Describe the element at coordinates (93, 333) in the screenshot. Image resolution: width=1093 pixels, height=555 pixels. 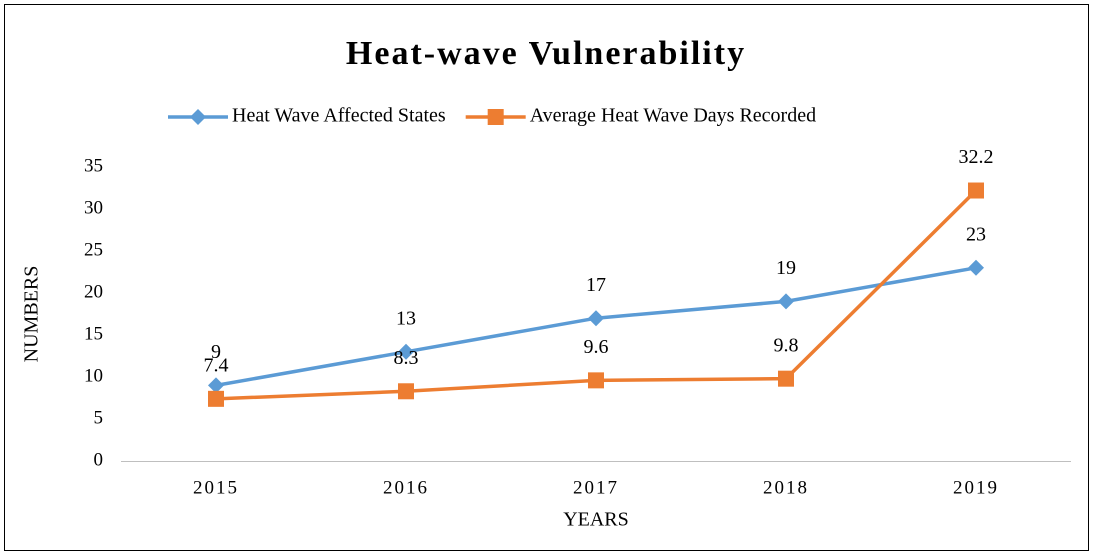
I see `y-tick-label: 15` at that location.